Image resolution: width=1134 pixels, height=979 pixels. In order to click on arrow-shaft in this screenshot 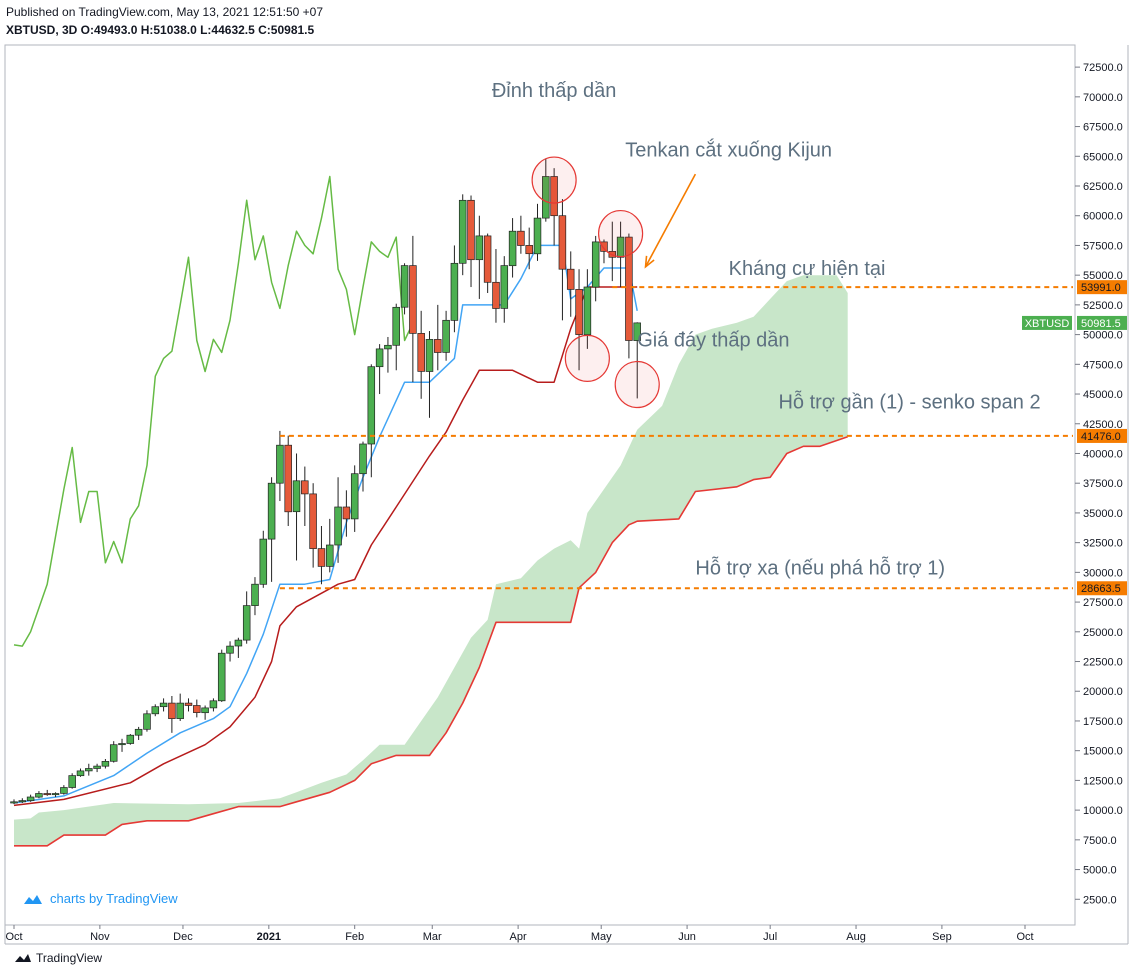, I will do `click(670, 220)`.